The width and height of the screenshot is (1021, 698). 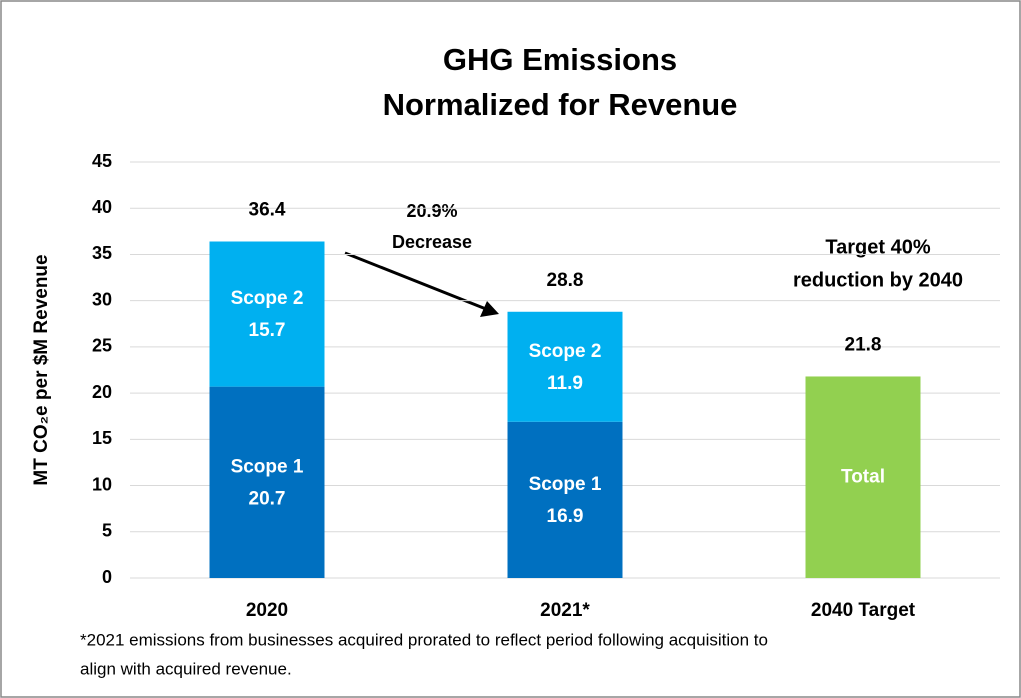 What do you see at coordinates (267, 498) in the screenshot?
I see `data-label: 20.7` at bounding box center [267, 498].